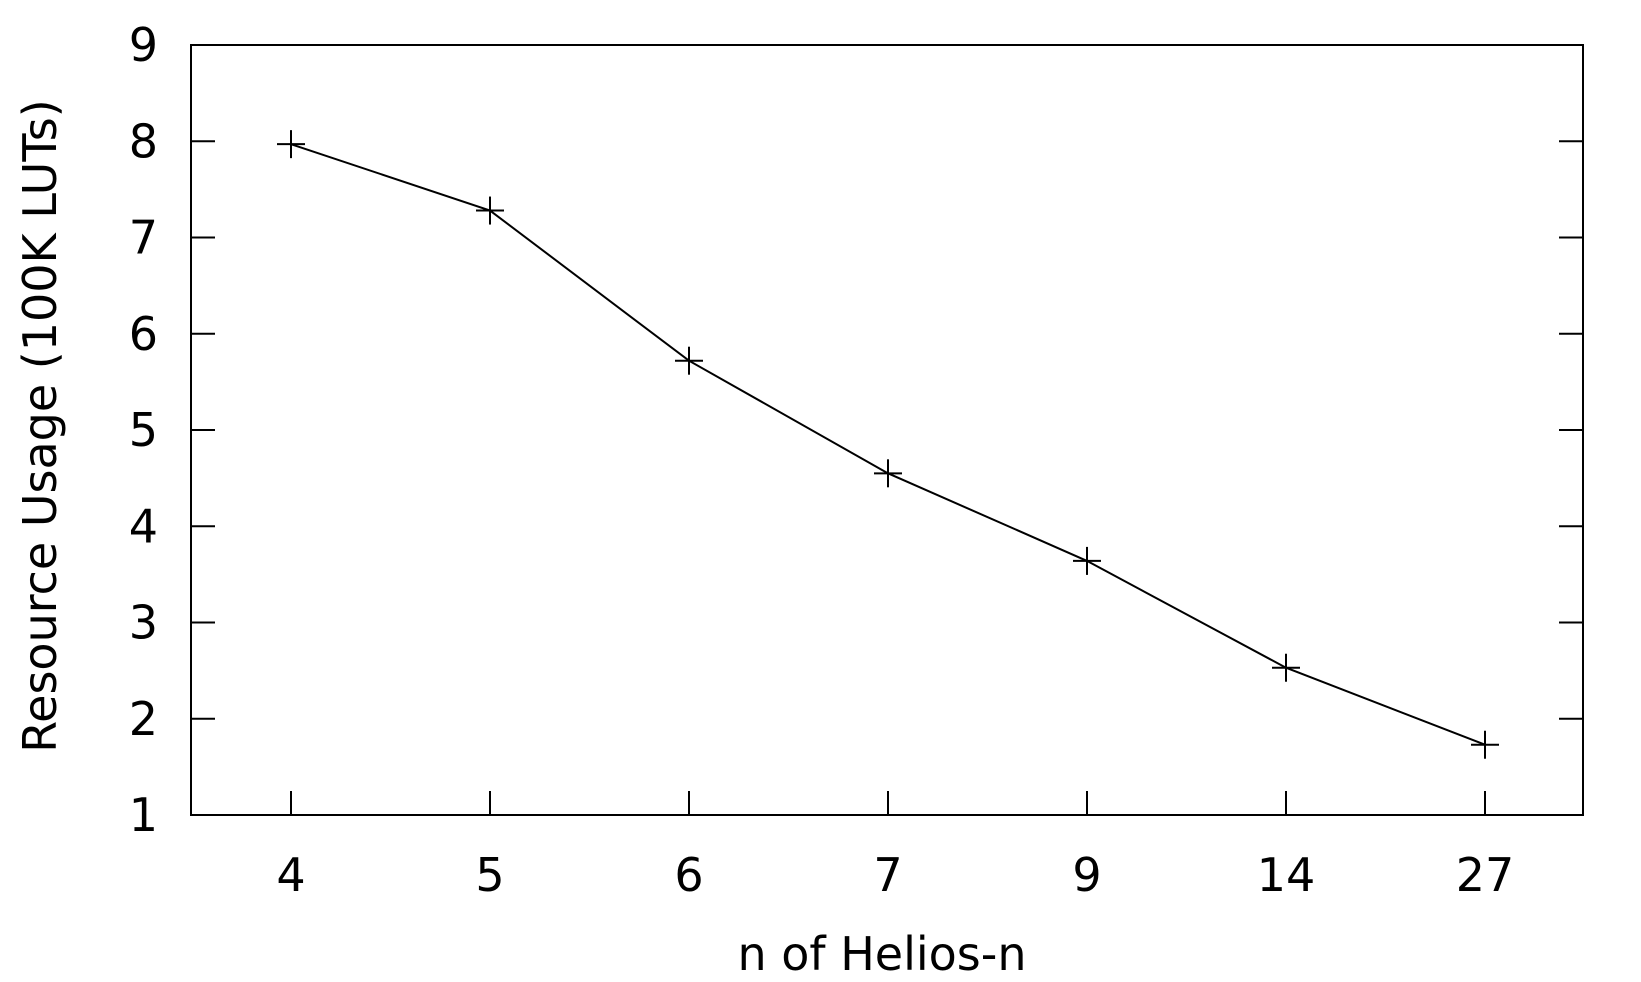 Image resolution: width=1641 pixels, height=982 pixels. Describe the element at coordinates (895, 846) in the screenshot. I see `x-axis: 4 5 6 7 9 14 27` at that location.